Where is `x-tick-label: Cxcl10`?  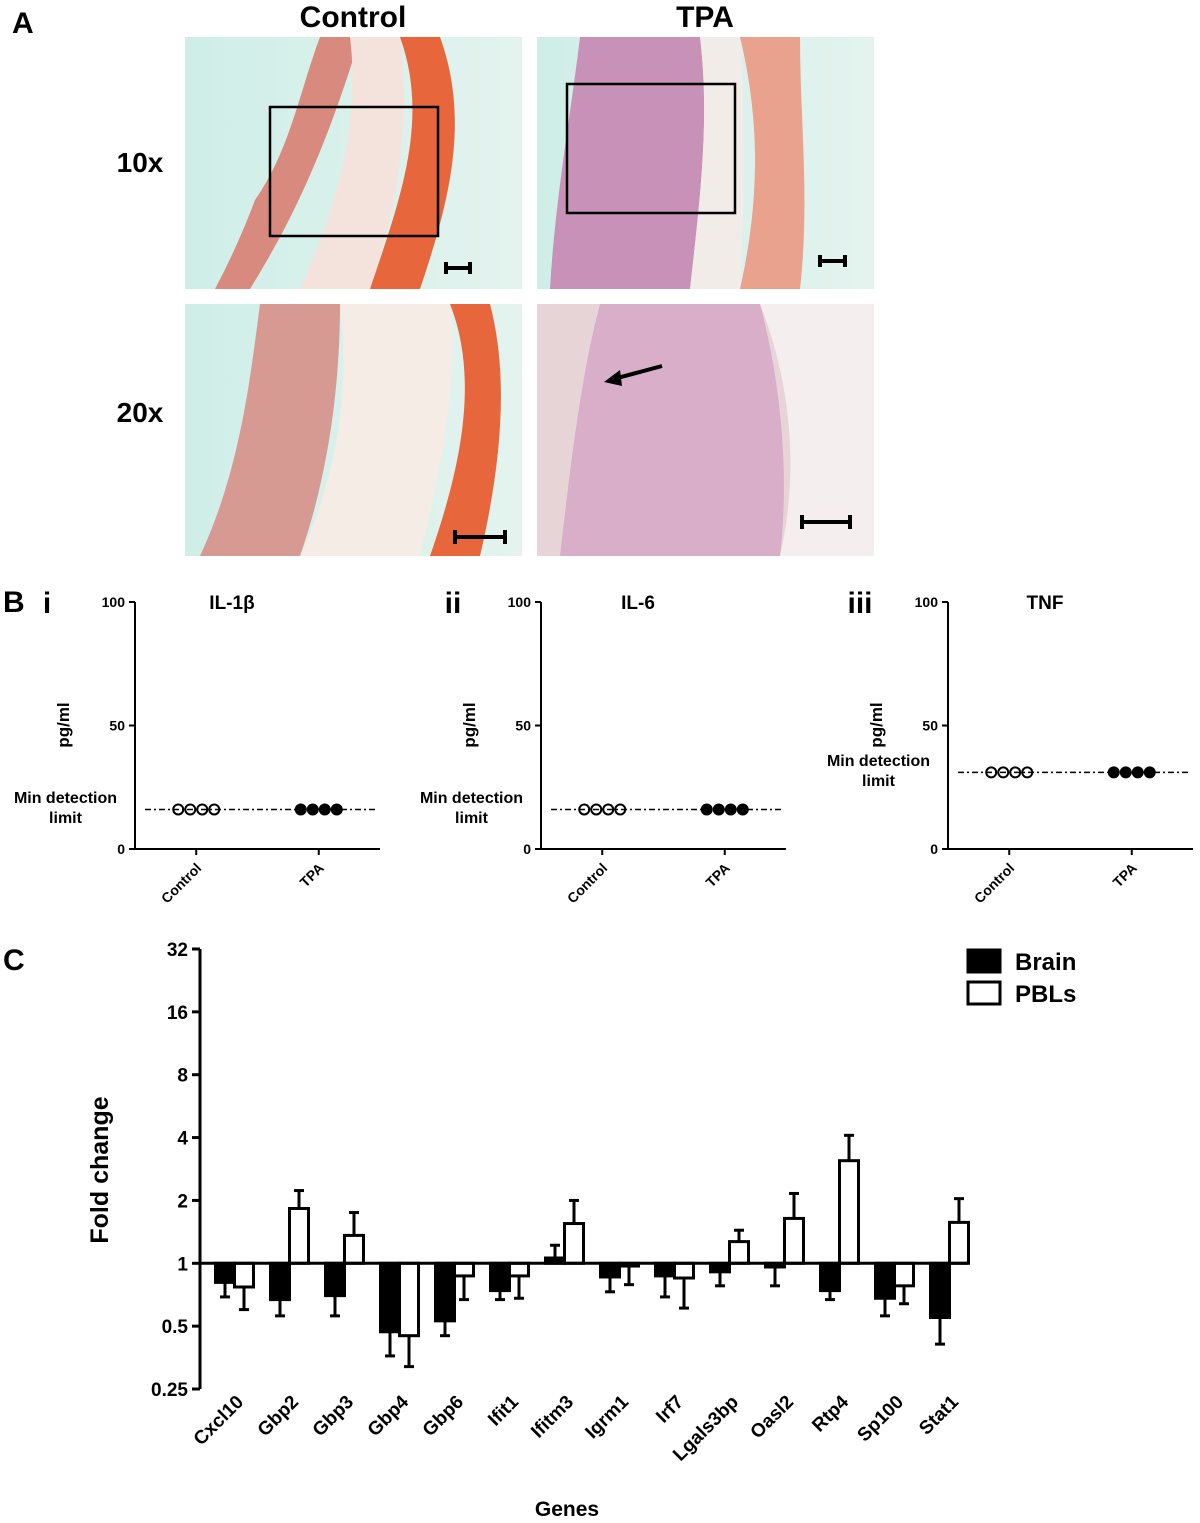
x-tick-label: Cxcl10 is located at coordinates (219, 1421).